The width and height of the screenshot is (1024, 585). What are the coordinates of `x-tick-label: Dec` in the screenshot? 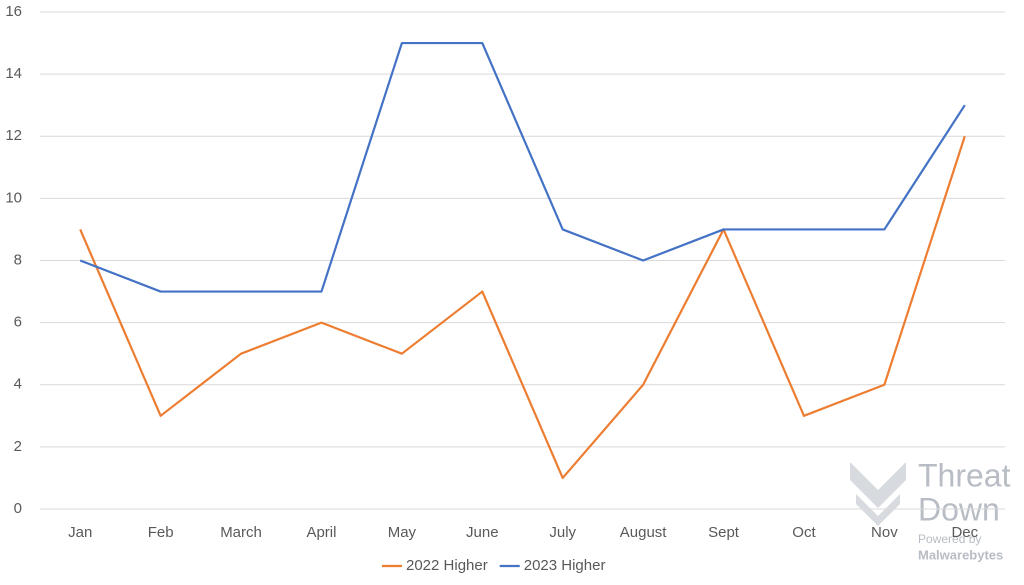 It's located at (964, 532).